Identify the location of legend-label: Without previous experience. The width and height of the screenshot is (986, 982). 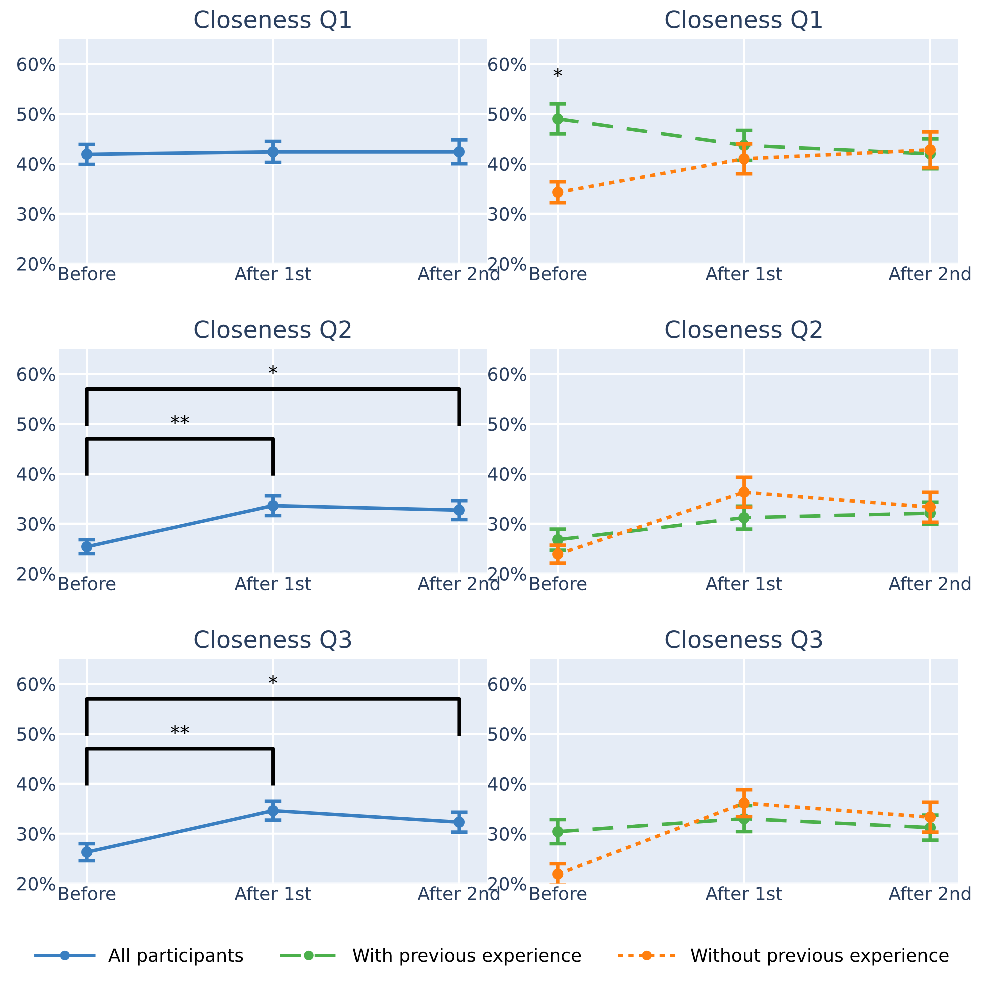
(820, 957).